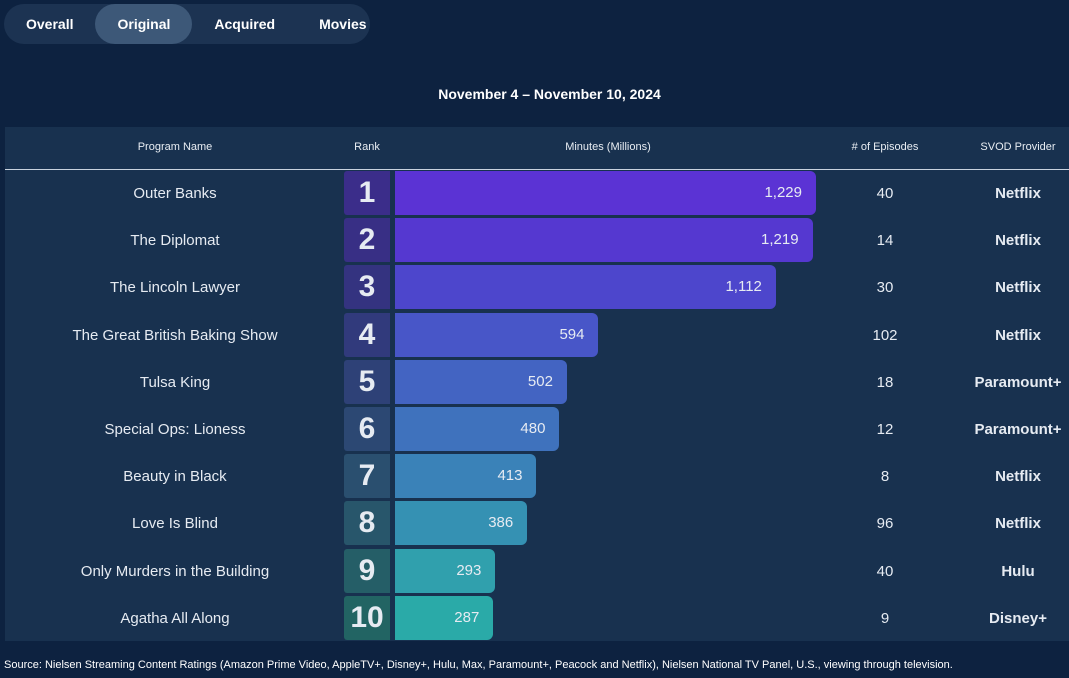  What do you see at coordinates (245, 24) in the screenshot?
I see `tab-acquired: Acquired` at bounding box center [245, 24].